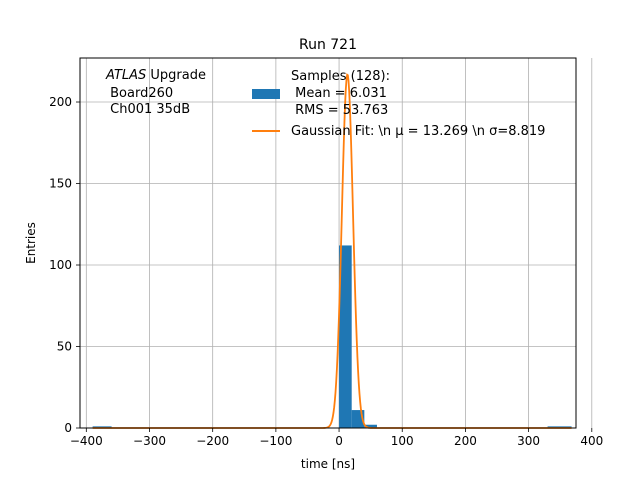  Describe the element at coordinates (418, 131) in the screenshot. I see `legend-fit-label: Gaussian Fit: \n μ = 13.269 \n σ=8.819` at that location.